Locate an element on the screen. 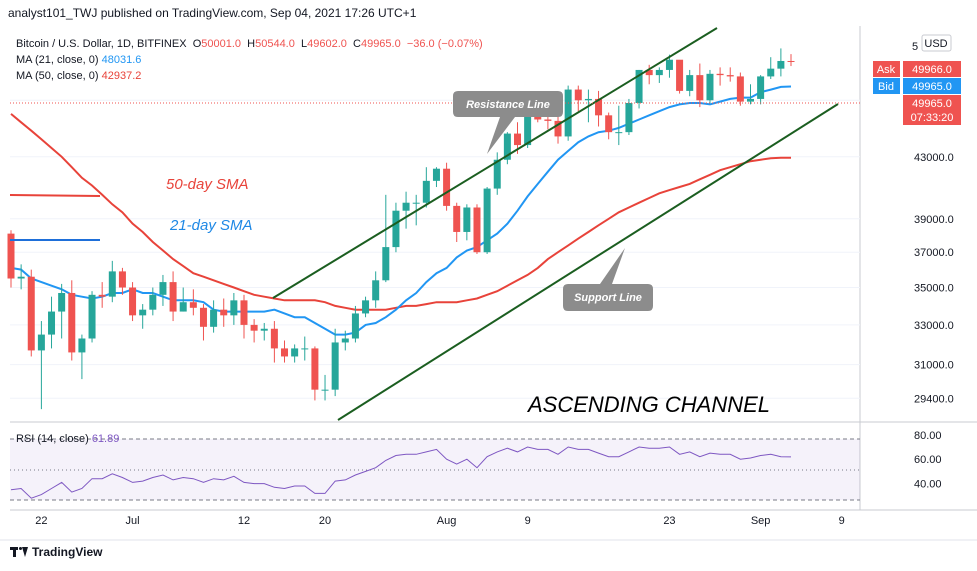 The height and width of the screenshot is (571, 977). rsi-value: 61.89 is located at coordinates (106, 439).